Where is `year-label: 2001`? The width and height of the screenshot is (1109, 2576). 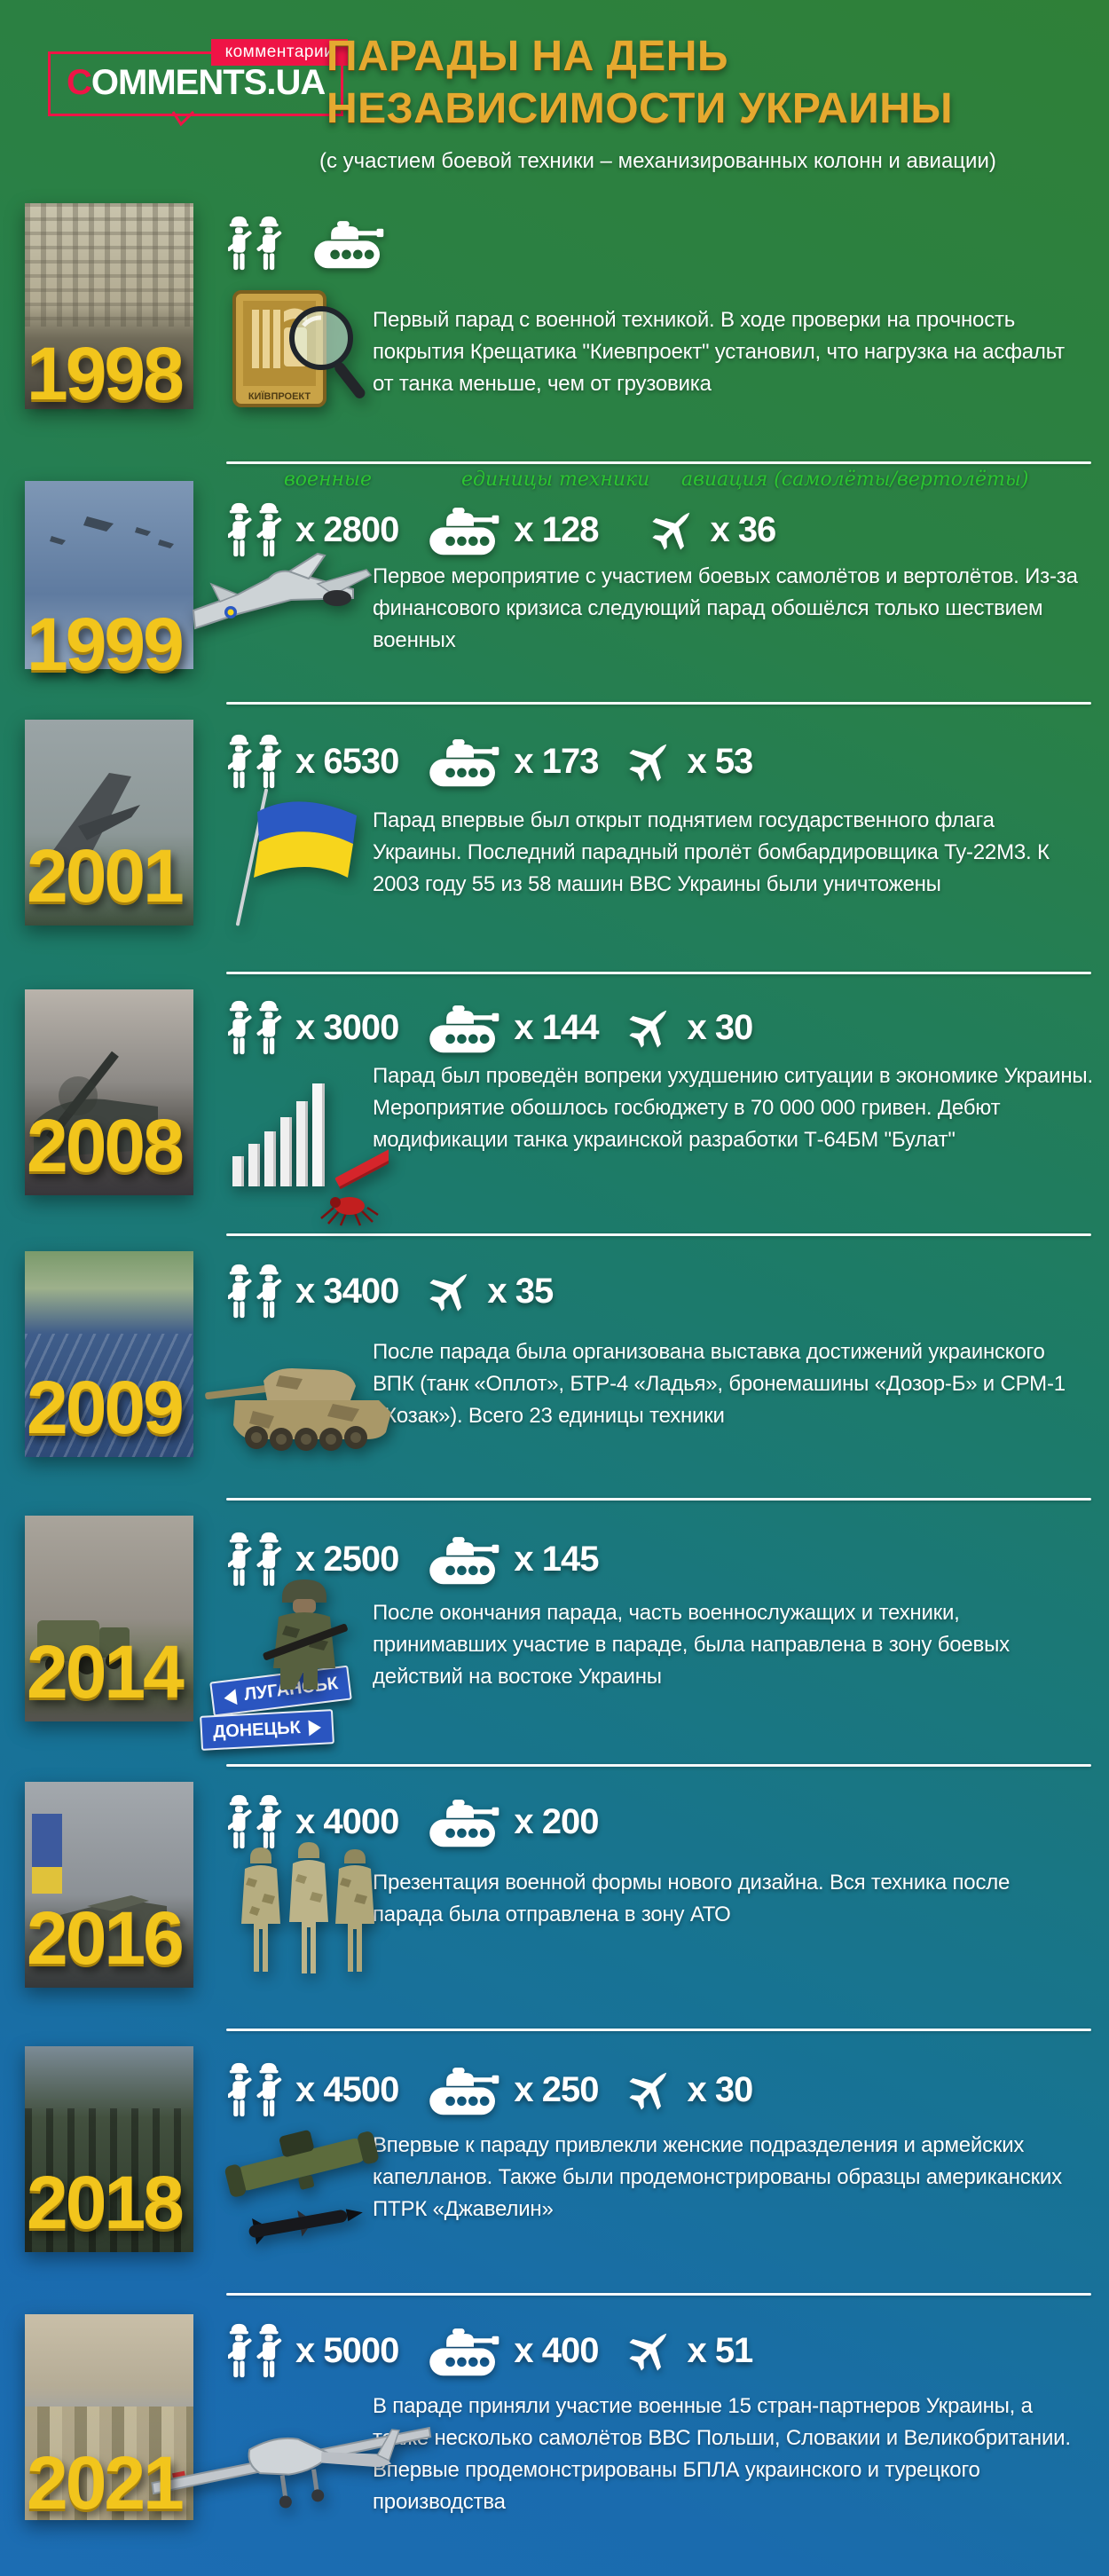
year-label: 2001 is located at coordinates (106, 876).